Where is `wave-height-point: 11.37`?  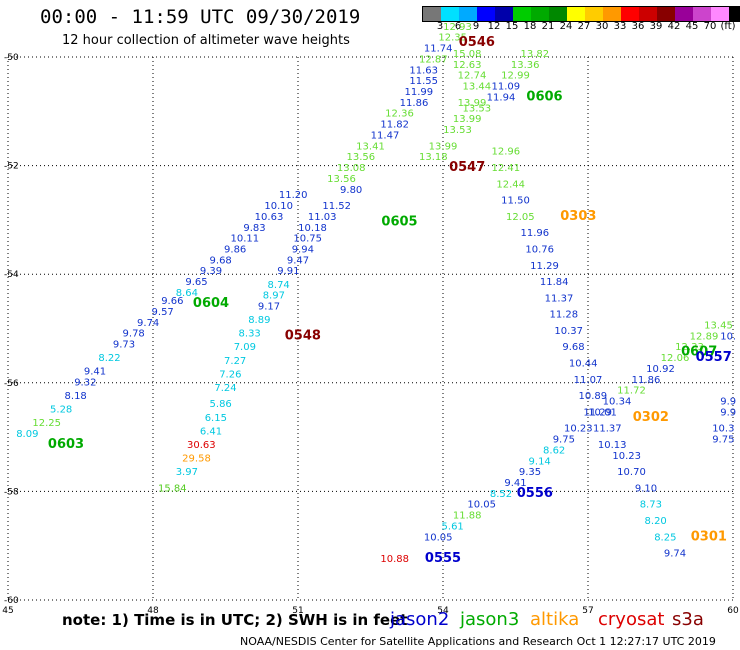 wave-height-point: 11.37 is located at coordinates (559, 298).